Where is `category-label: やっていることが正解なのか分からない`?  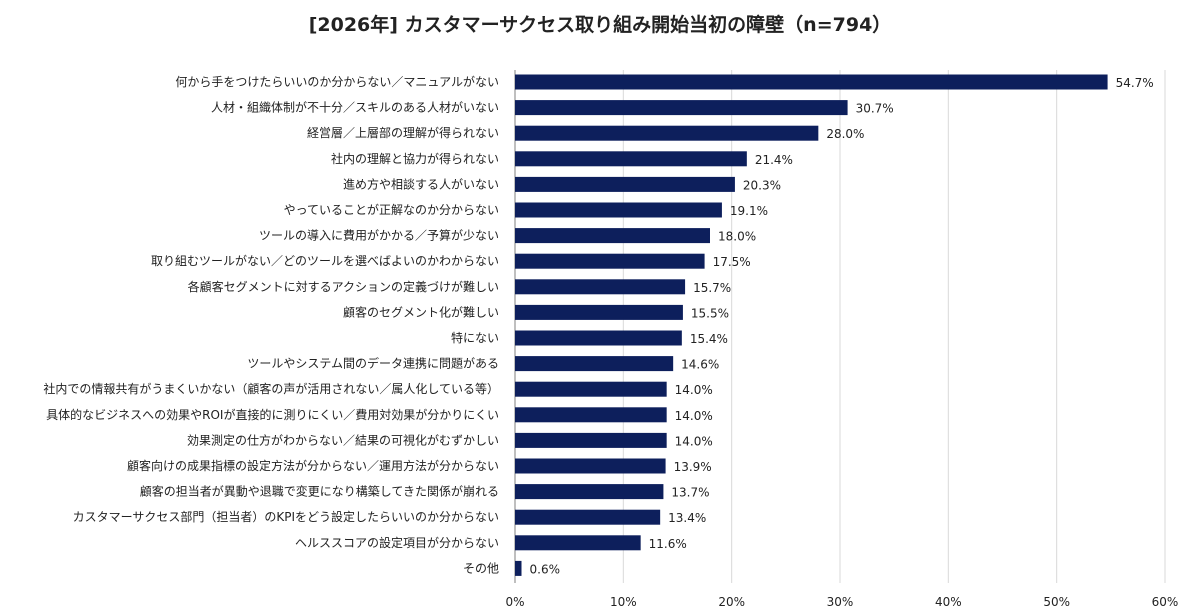
category-label: やっていることが正解なのか分からない is located at coordinates (391, 209).